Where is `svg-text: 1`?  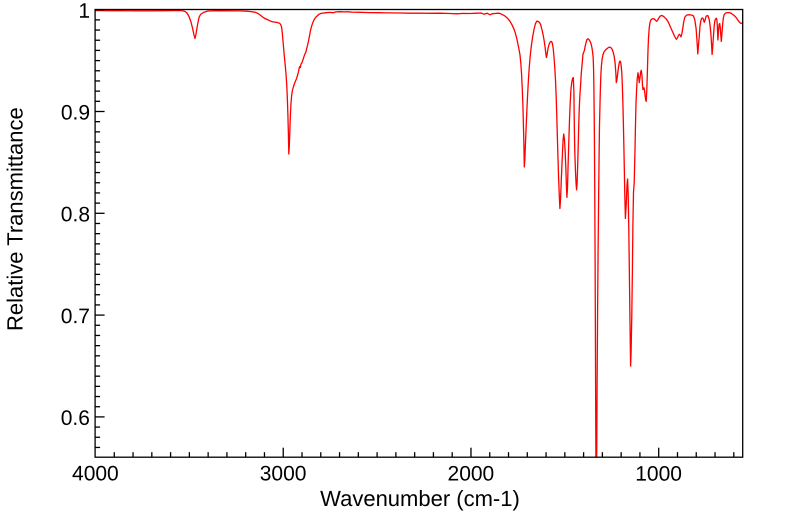
svg-text: 1 is located at coordinates (84, 11).